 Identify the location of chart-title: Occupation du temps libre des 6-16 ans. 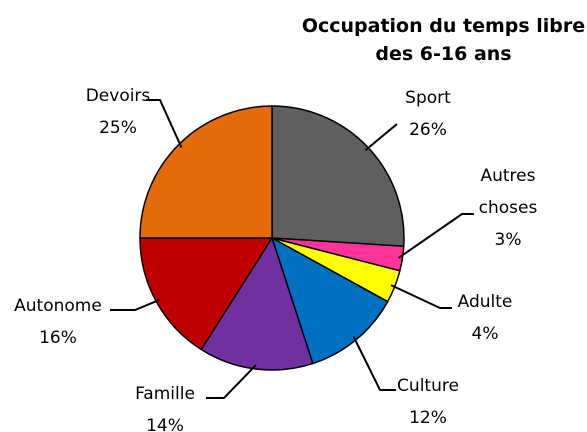
(443, 40).